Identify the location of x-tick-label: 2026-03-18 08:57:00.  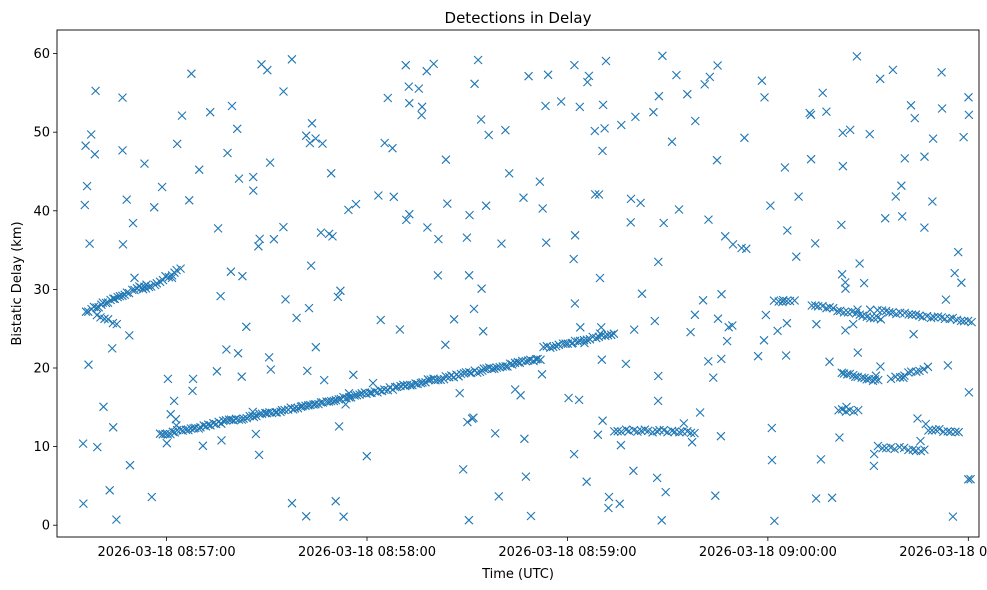
(167, 552).